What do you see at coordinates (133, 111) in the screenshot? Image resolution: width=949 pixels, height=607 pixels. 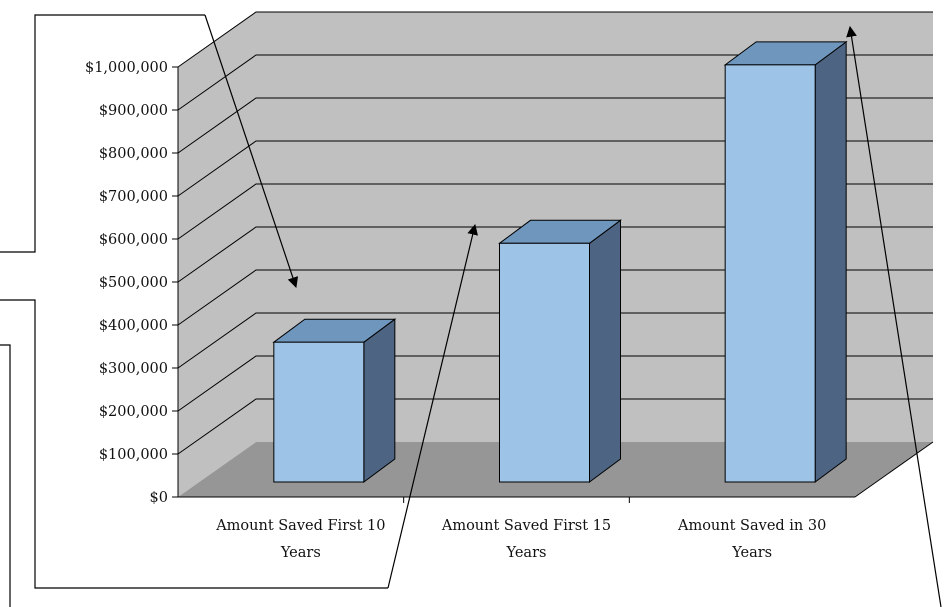 I see `y-tick-label: $900,000` at bounding box center [133, 111].